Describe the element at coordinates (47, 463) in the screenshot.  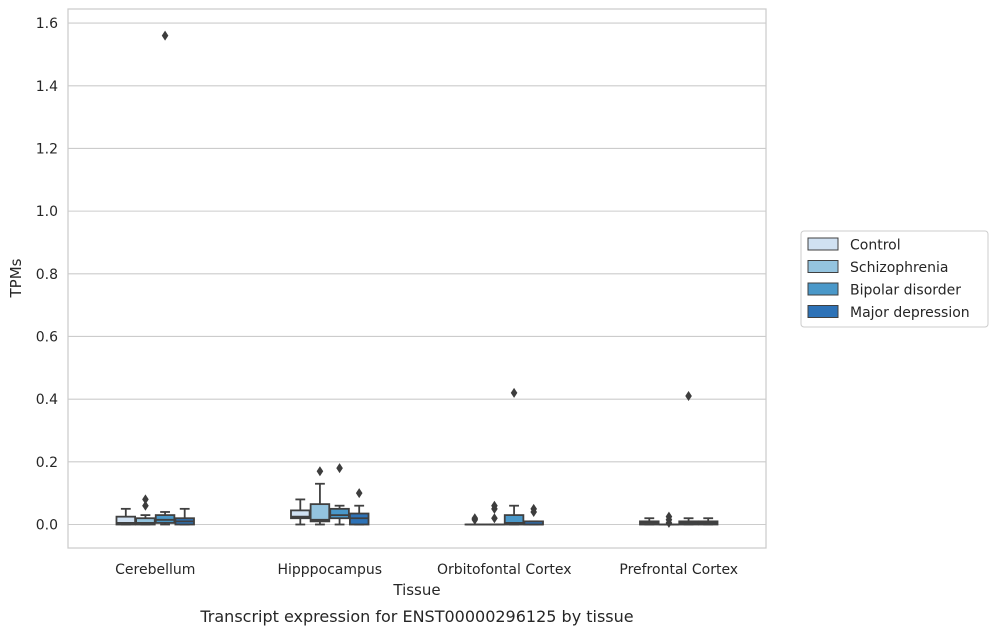
I see `y-tick-label: 0.2` at that location.